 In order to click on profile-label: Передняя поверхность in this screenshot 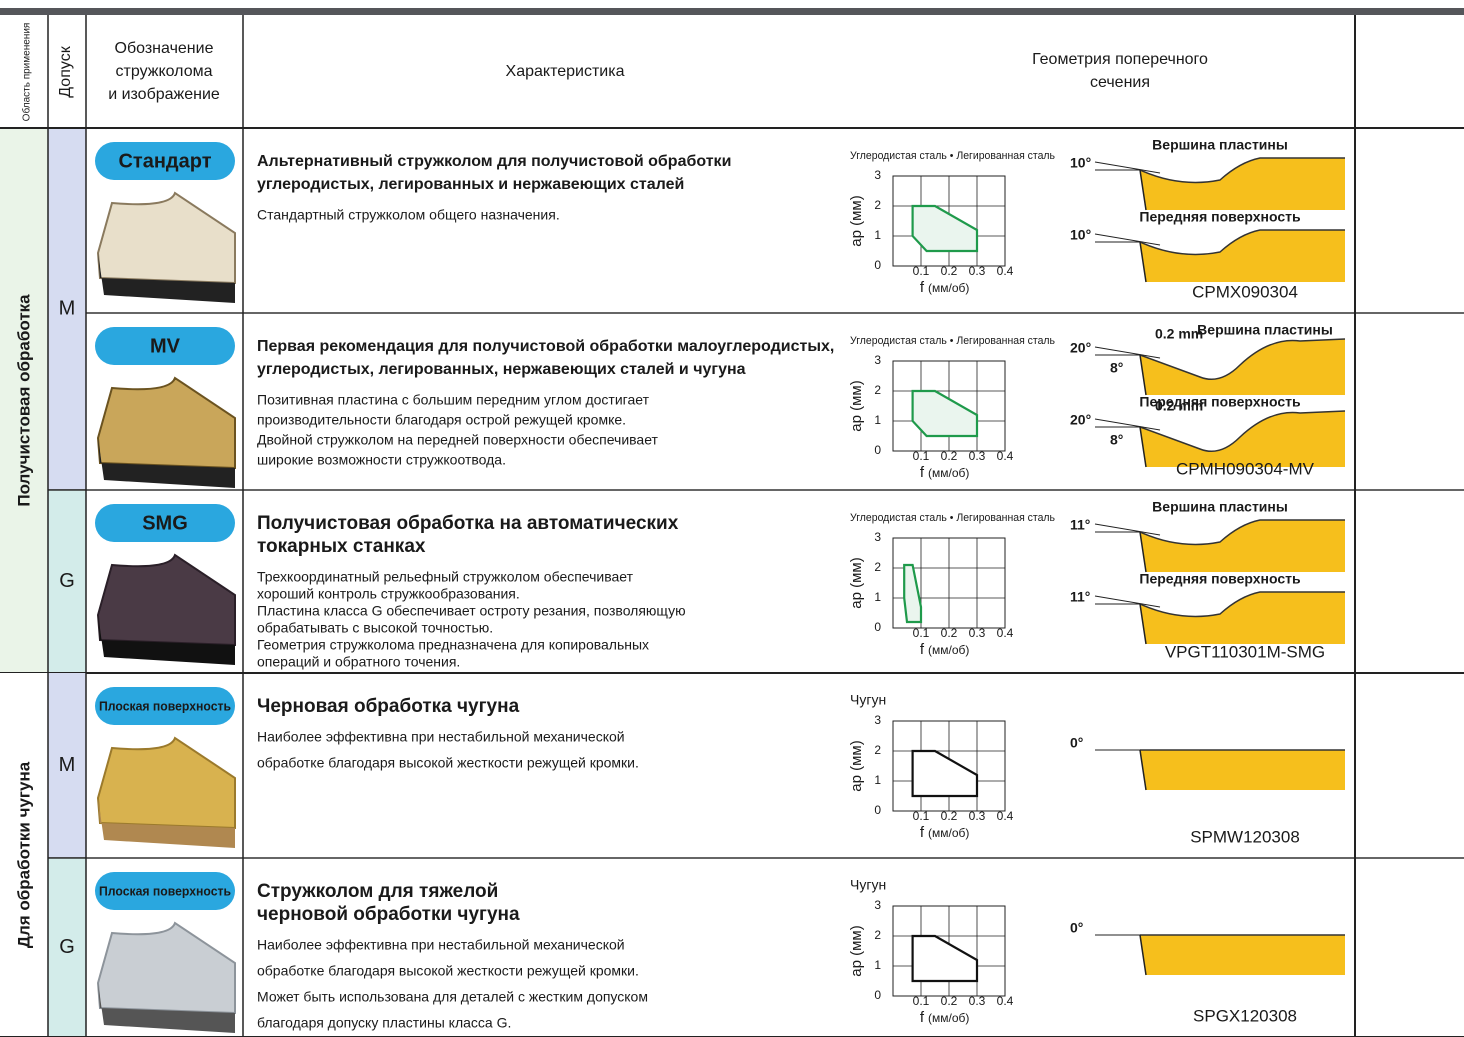, I will do `click(1220, 402)`.